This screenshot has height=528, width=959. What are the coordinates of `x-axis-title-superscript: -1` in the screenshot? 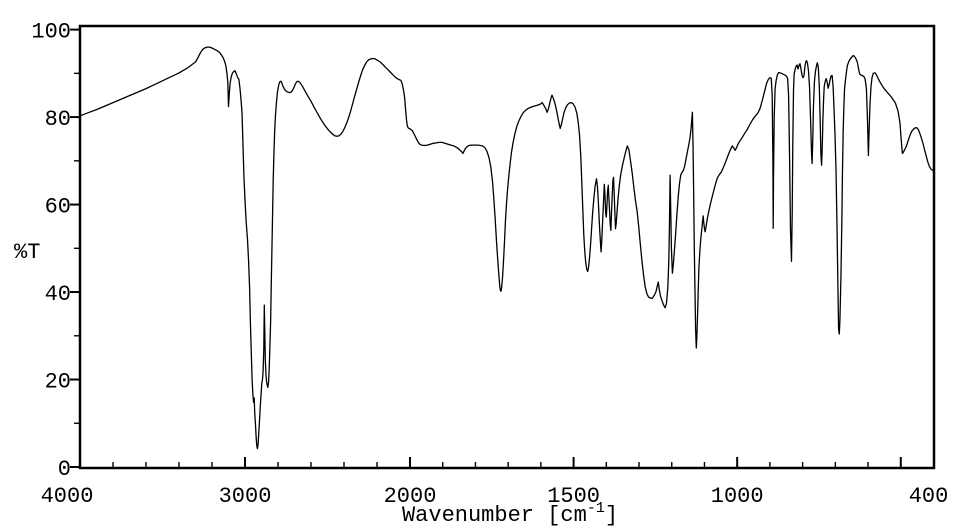 It's located at (596, 508).